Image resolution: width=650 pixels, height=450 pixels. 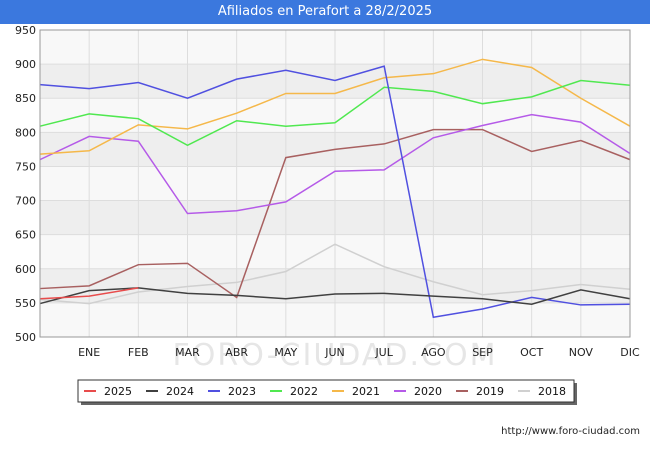 I want to click on x-tick-label: SEP, so click(x=482, y=352).